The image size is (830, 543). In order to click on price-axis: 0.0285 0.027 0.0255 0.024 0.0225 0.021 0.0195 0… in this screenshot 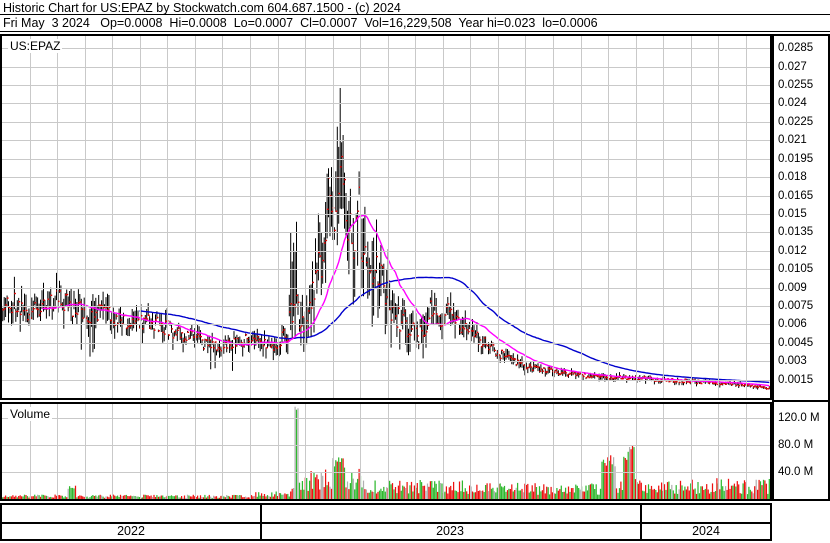, I will do `click(802, 217)`.